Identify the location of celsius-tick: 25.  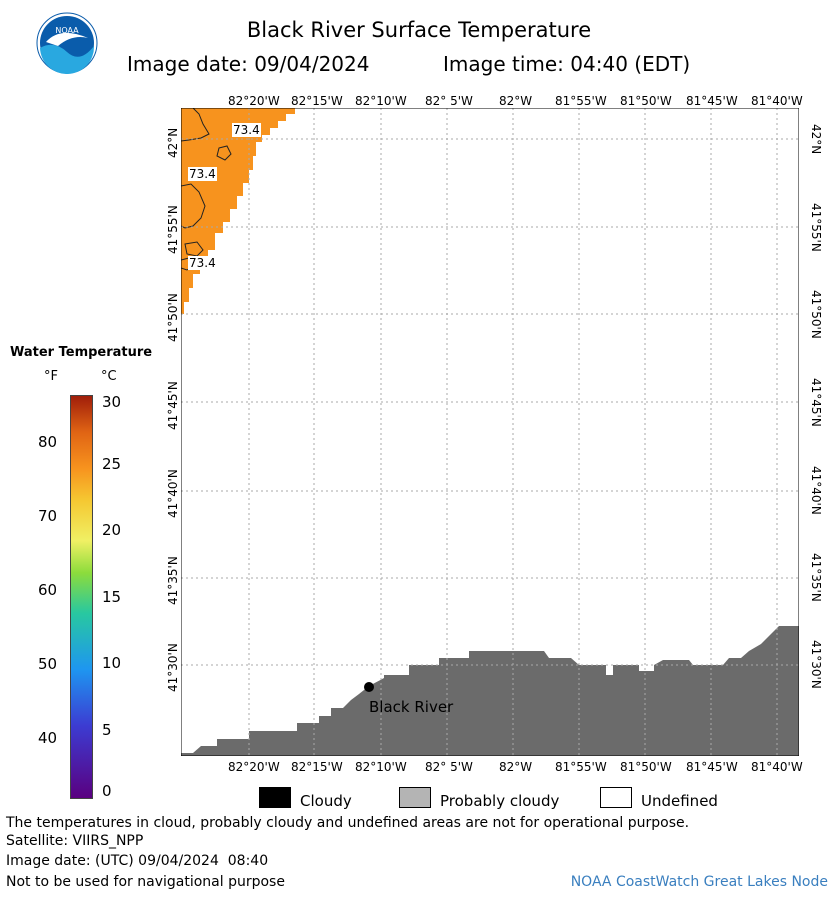
(112, 464).